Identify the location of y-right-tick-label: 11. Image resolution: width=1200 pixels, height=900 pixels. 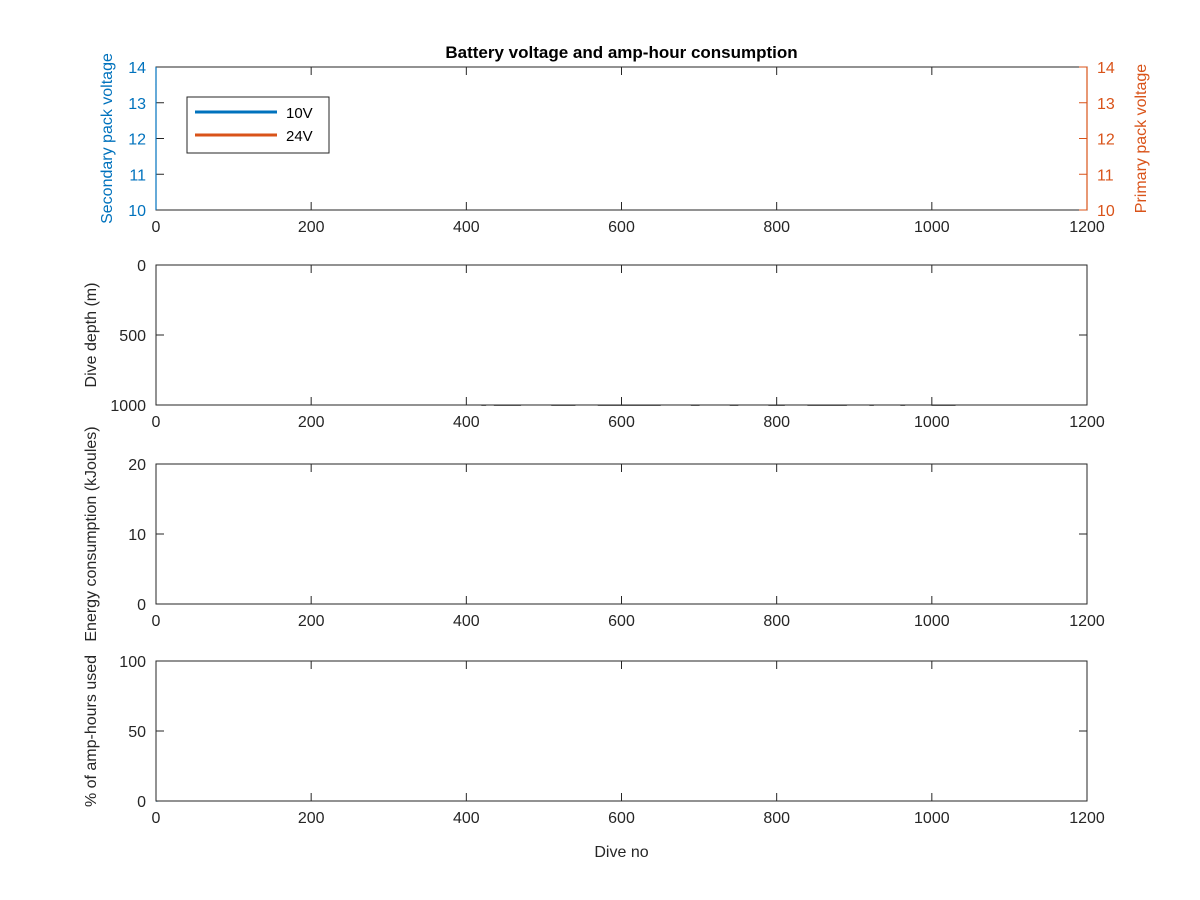
(1105, 175).